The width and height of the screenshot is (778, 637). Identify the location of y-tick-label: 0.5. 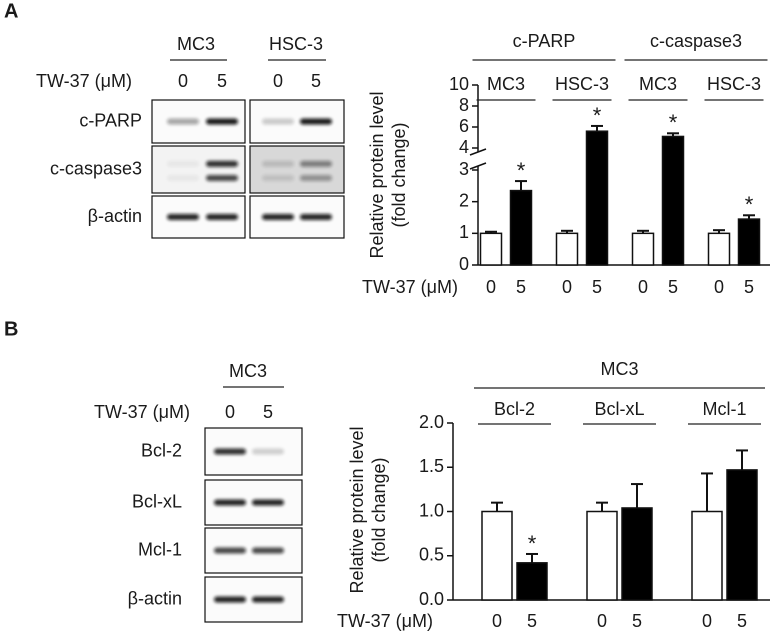
(431, 555).